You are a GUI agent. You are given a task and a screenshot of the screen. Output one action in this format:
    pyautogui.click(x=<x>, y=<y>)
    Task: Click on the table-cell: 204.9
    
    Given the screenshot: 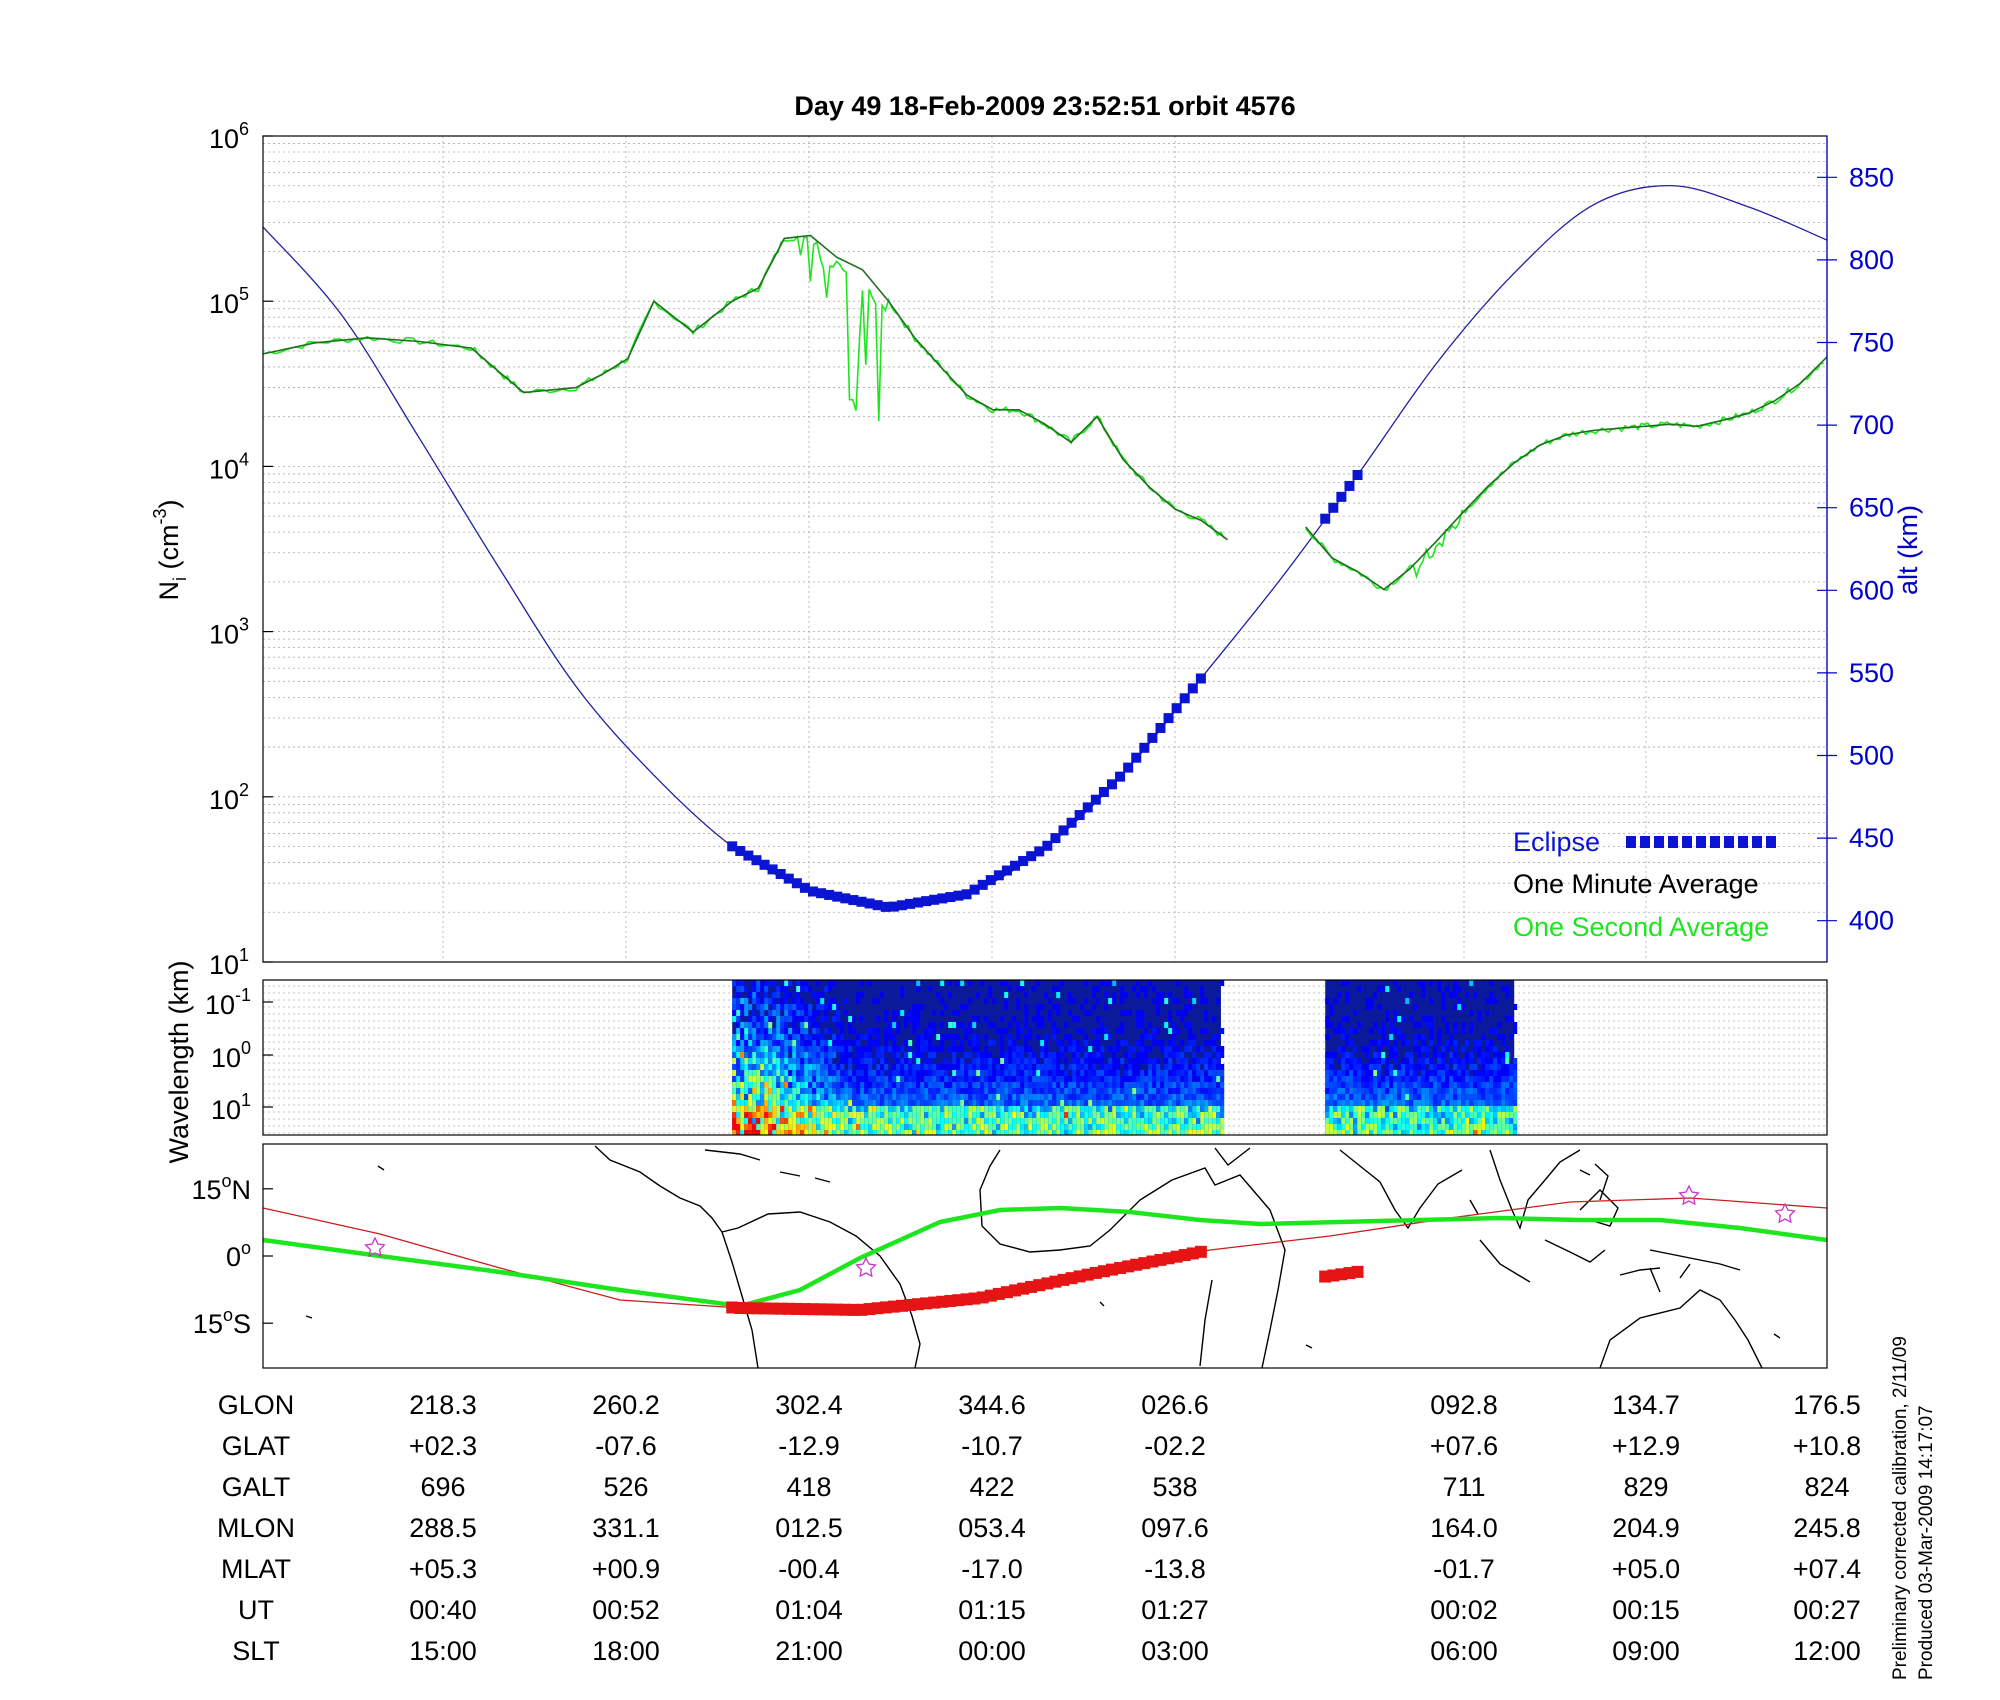 What is the action you would take?
    pyautogui.click(x=1646, y=1528)
    